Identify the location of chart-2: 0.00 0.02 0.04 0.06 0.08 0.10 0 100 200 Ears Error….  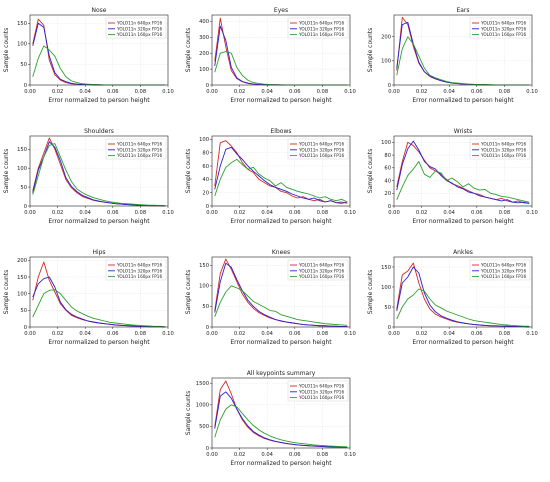
(452, 55).